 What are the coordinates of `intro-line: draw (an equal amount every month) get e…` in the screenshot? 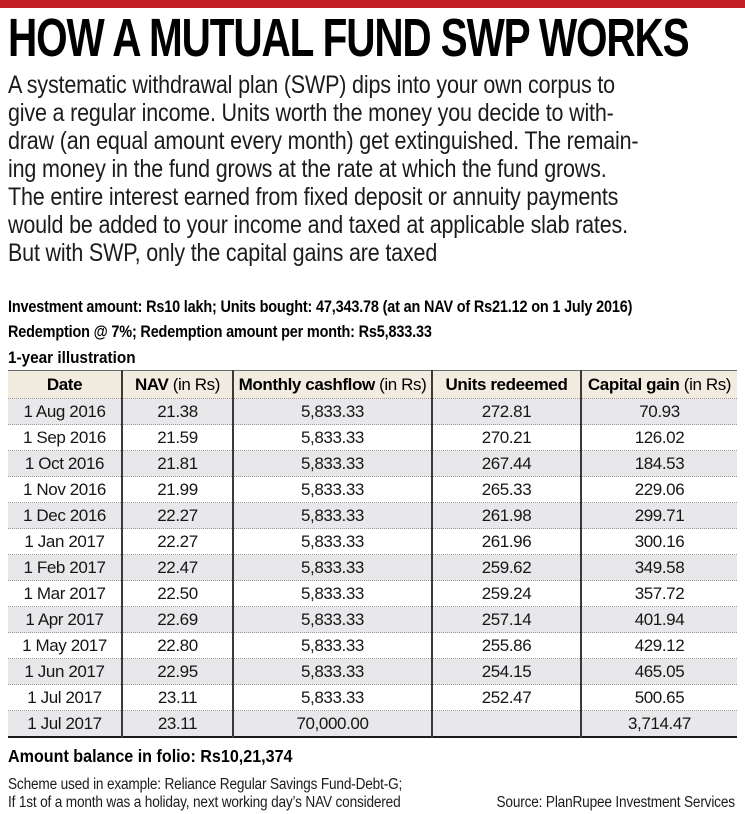 It's located at (323, 141).